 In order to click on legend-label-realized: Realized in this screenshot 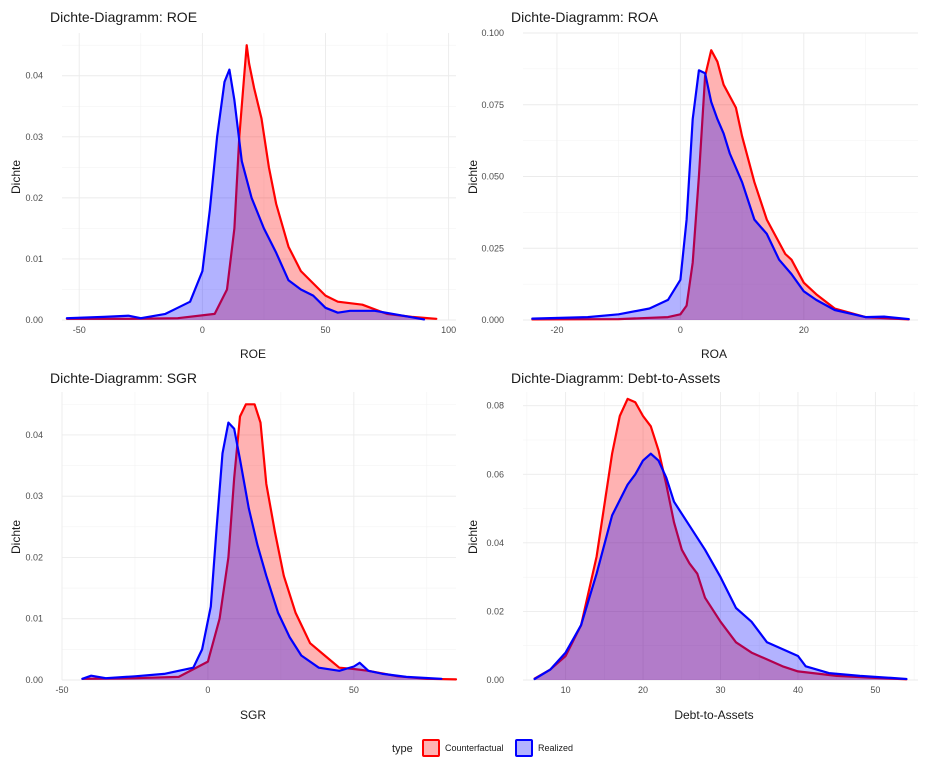, I will do `click(555, 748)`.